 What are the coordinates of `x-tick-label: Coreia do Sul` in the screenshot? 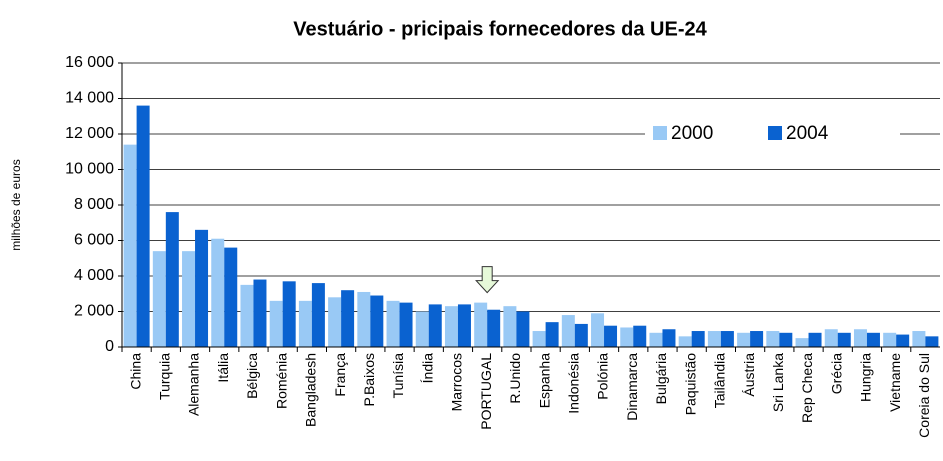 It's located at (924, 395).